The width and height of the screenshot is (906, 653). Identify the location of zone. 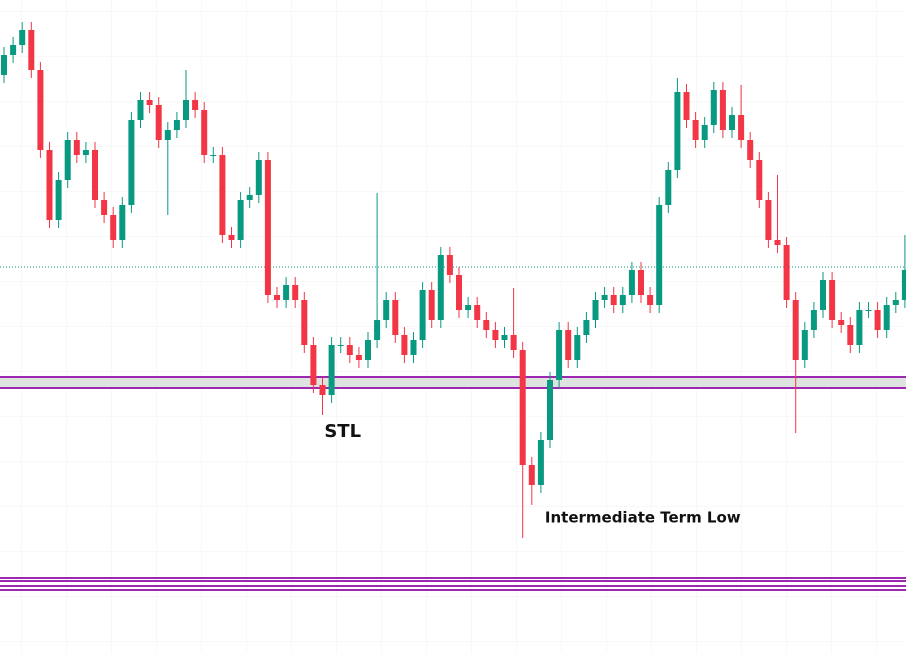
(453, 382).